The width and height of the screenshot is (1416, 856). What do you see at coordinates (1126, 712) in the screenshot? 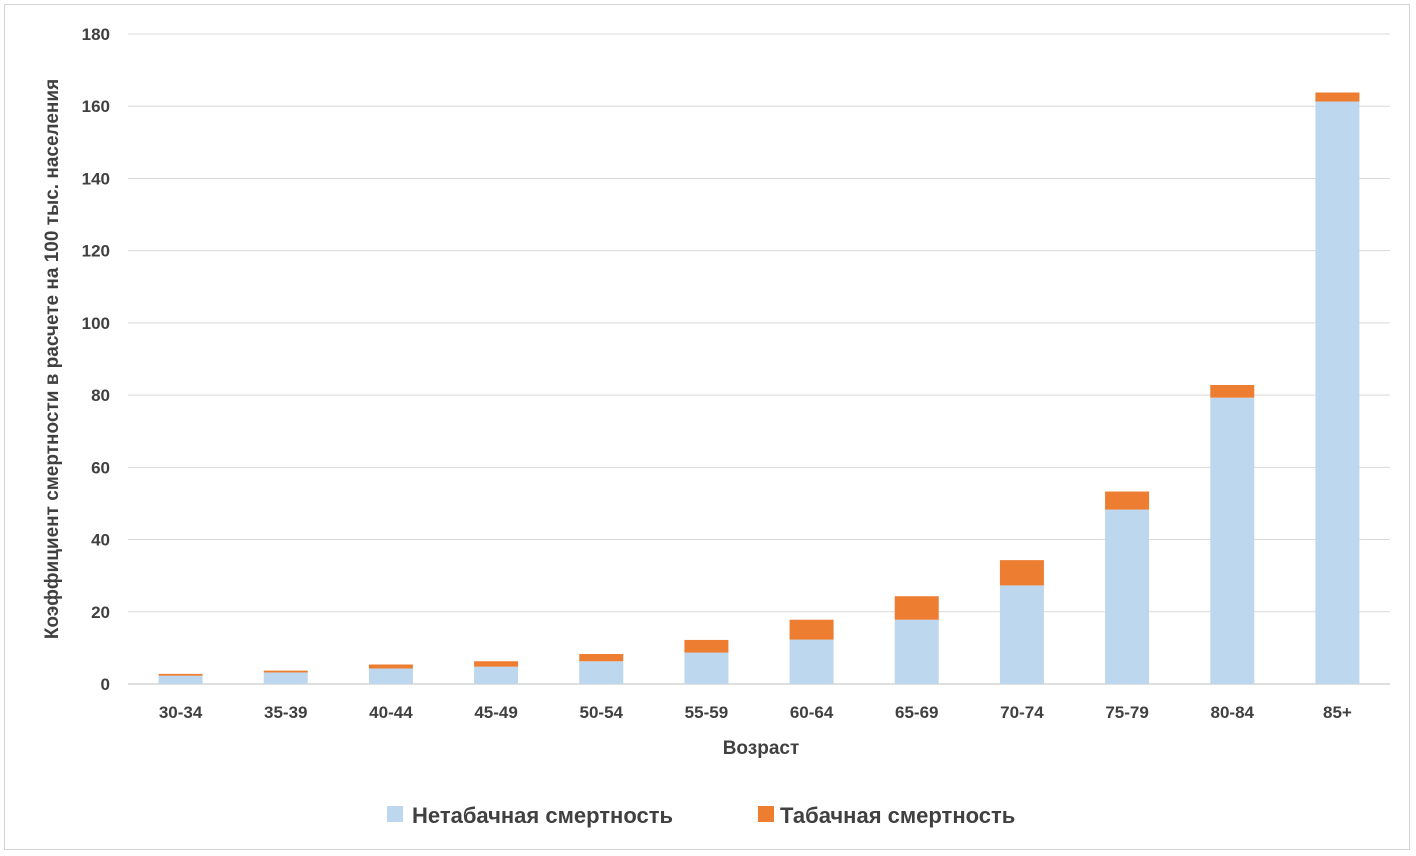
I see `x-tick-label: 75-79` at bounding box center [1126, 712].